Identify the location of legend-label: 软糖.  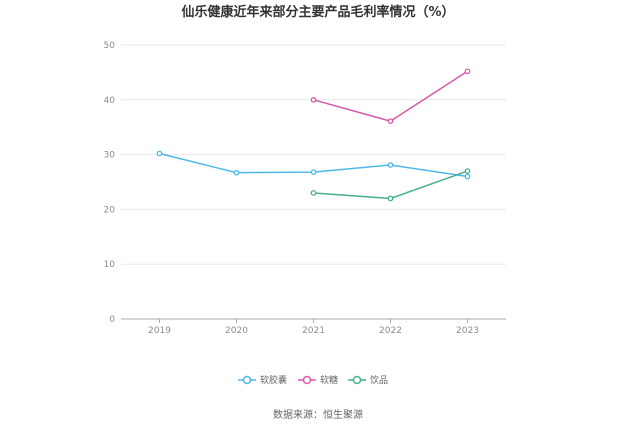
(329, 380).